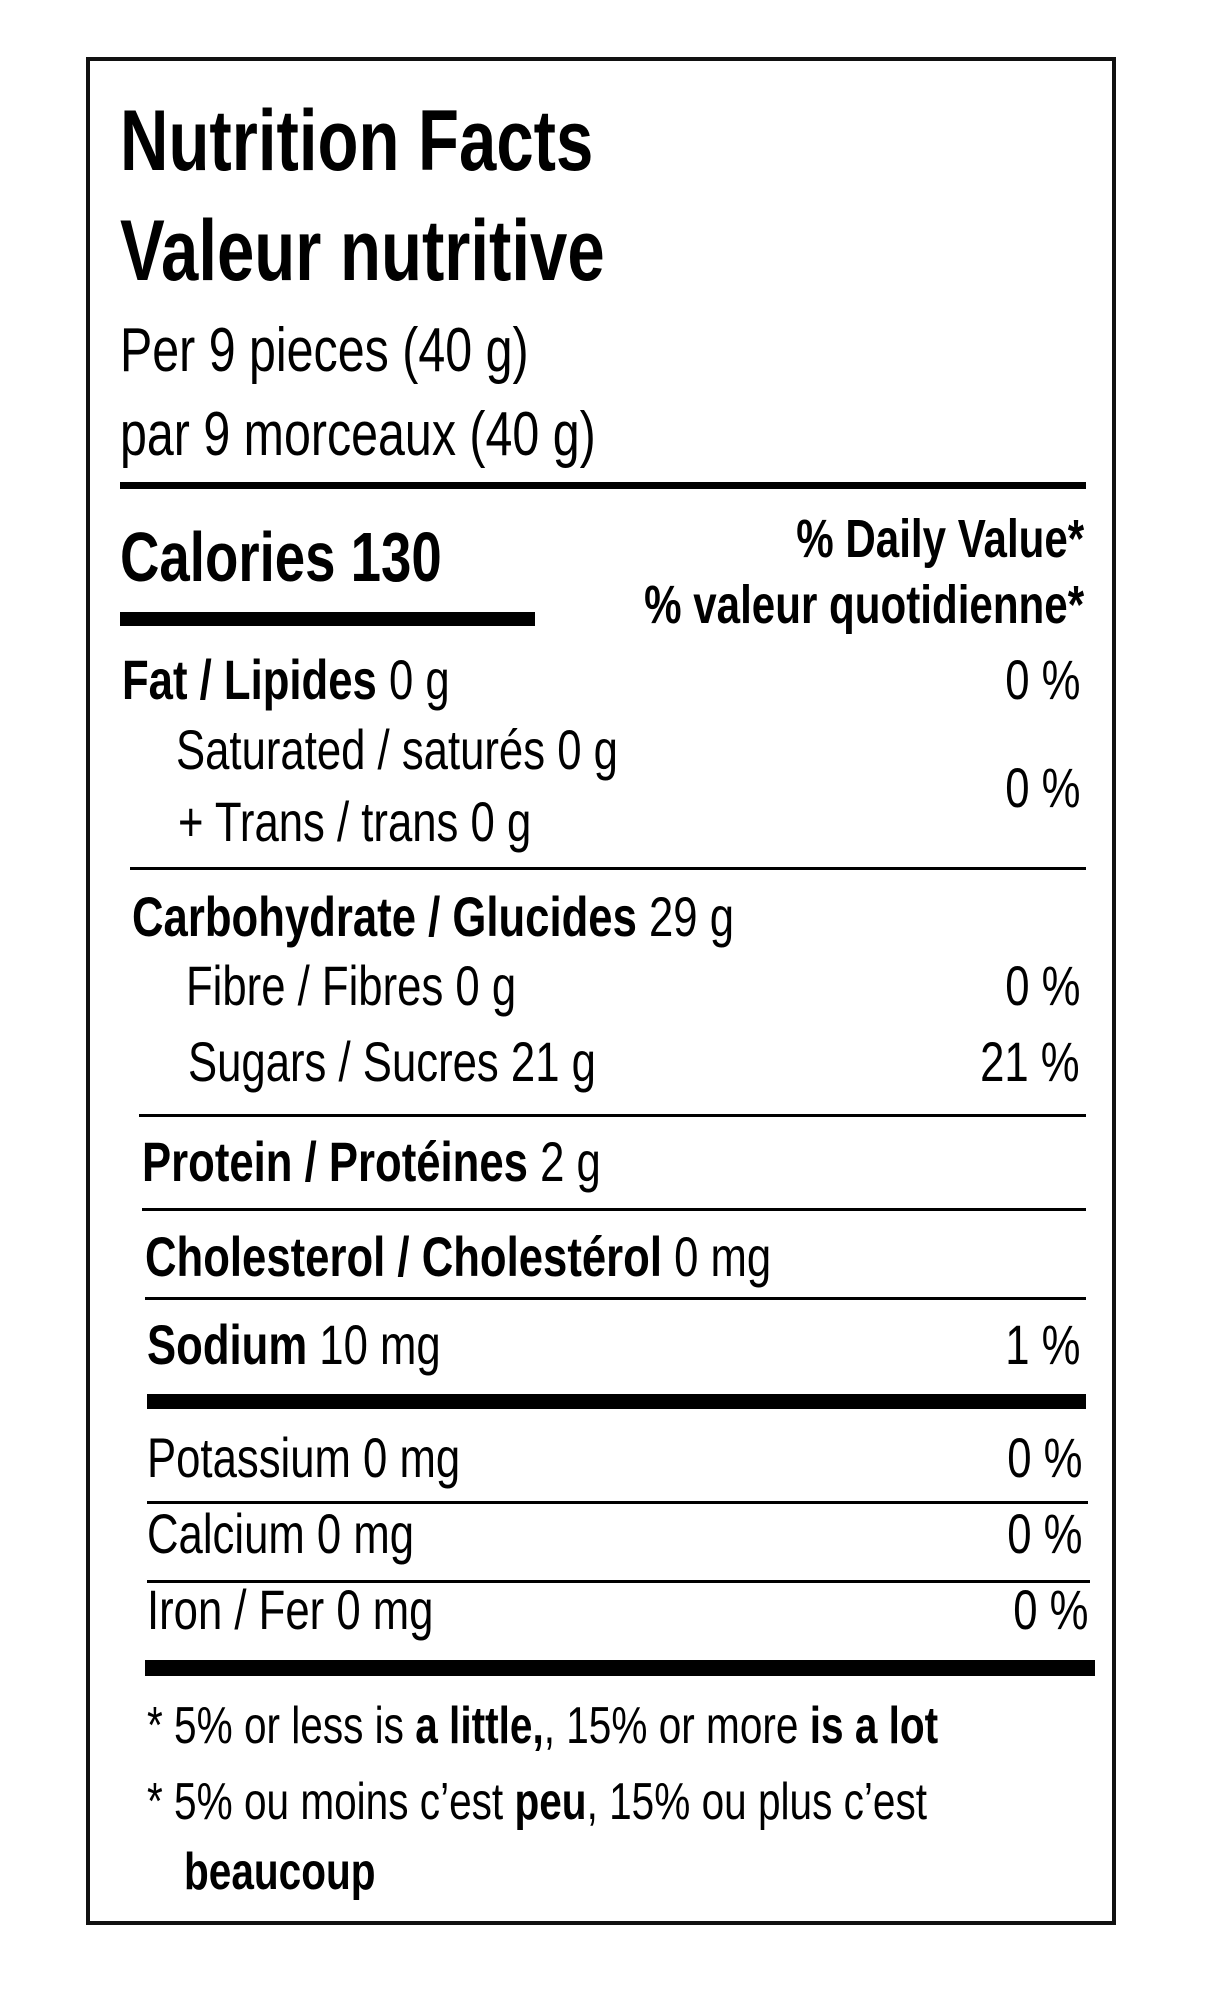  Describe the element at coordinates (1044, 1533) in the screenshot. I see `calcium-dv: 0 %` at that location.